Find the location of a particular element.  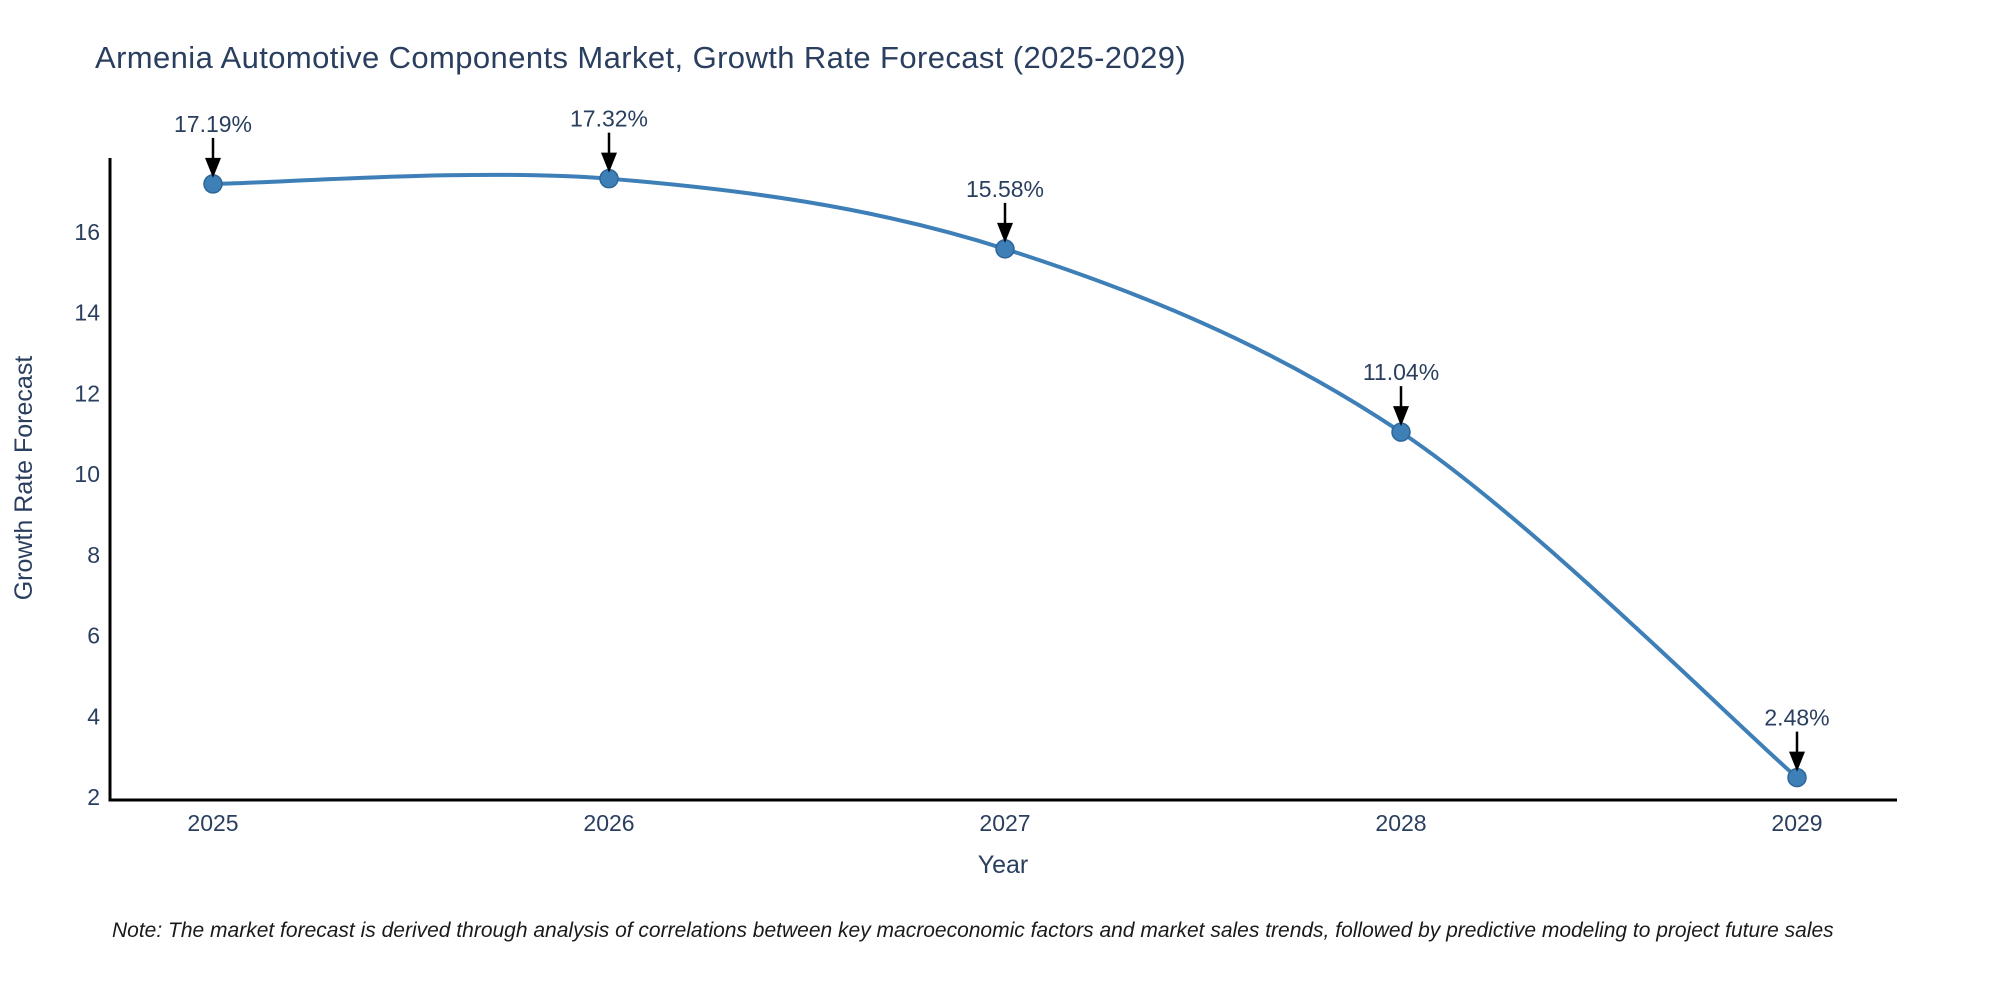

y-tick-label: 12 is located at coordinates (87, 393).